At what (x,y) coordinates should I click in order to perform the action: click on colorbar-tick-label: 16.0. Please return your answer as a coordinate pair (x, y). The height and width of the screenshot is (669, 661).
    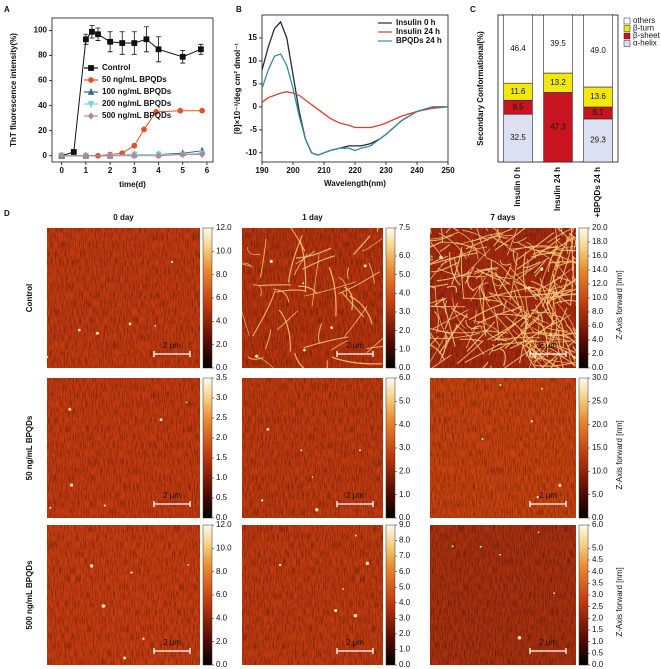
    Looking at the image, I should click on (600, 255).